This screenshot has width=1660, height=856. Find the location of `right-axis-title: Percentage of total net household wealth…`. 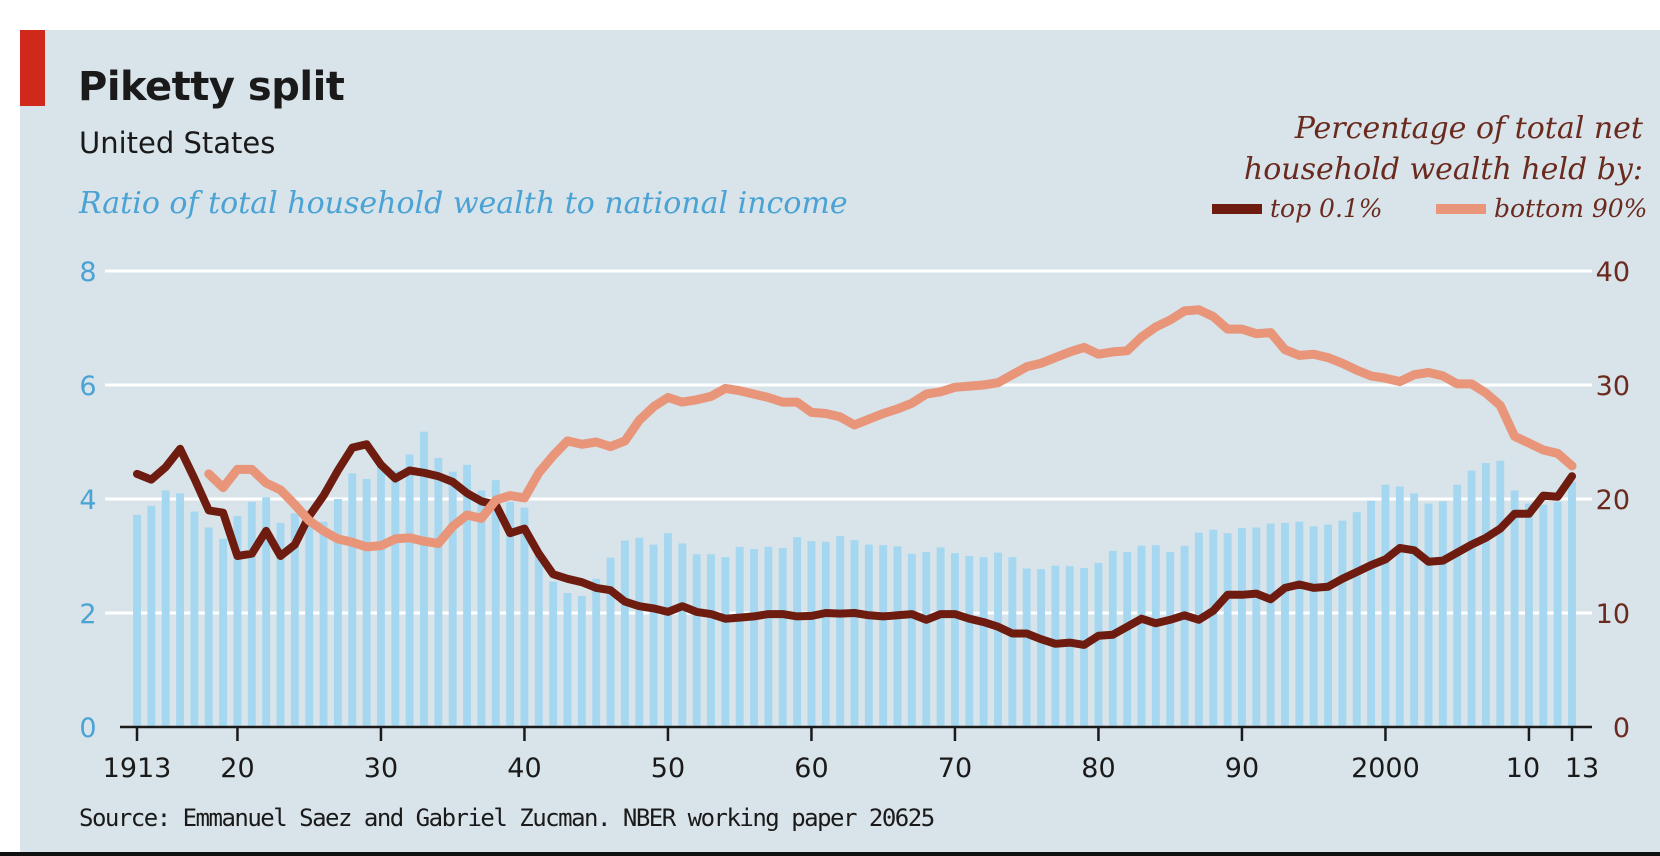

right-axis-title: Percentage of total net household wealth… is located at coordinates (1443, 149).